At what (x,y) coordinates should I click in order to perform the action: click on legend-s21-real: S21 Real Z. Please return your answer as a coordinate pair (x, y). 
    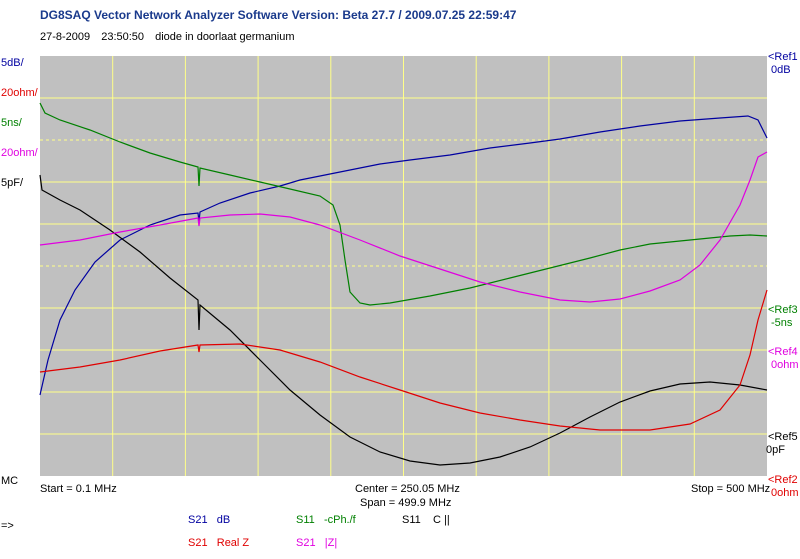
    Looking at the image, I should click on (218, 543).